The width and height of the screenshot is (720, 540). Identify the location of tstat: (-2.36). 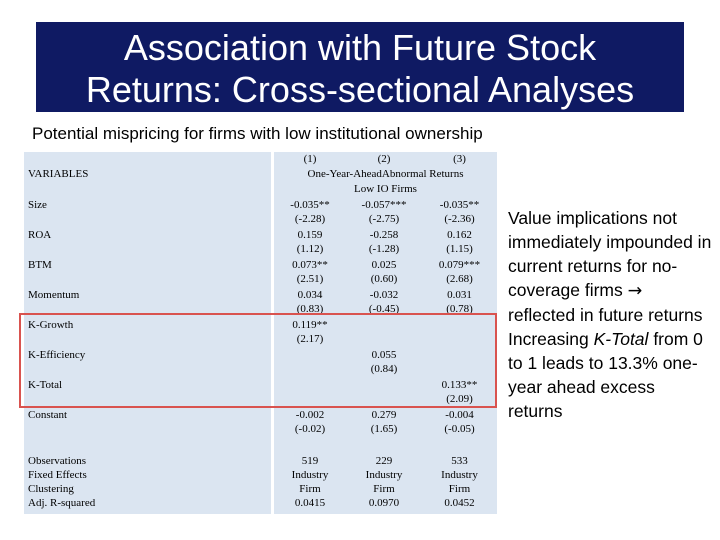
(459, 219).